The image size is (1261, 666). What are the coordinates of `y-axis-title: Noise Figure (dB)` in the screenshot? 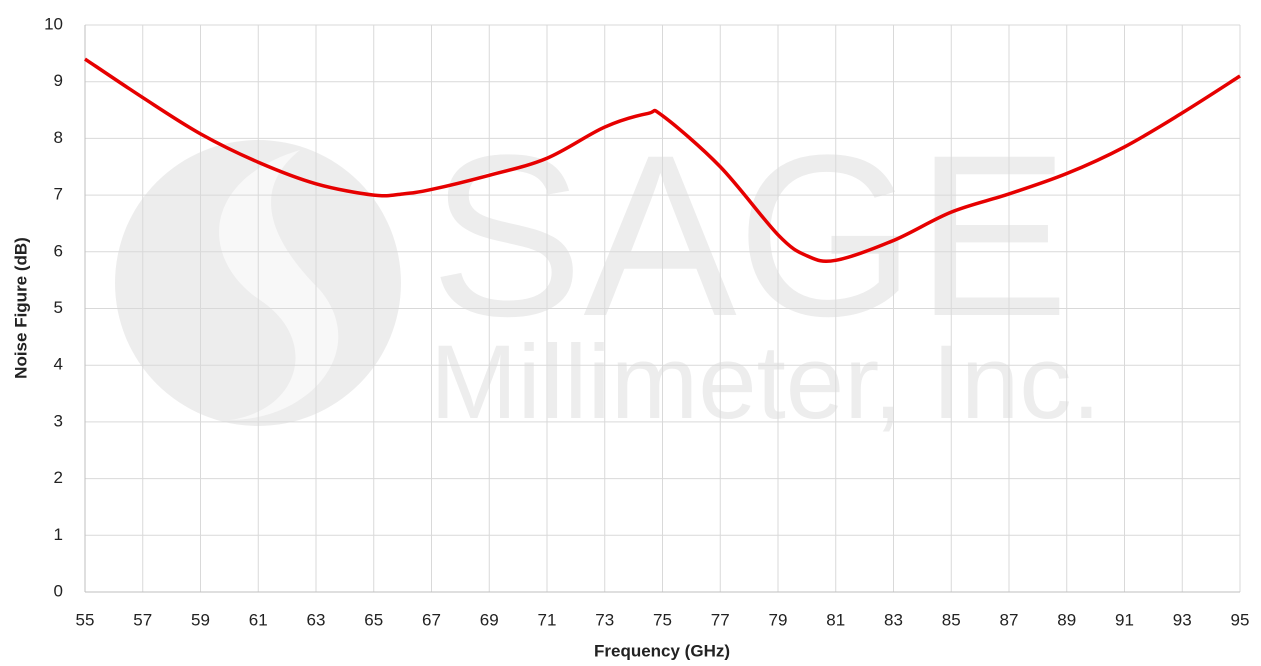 It's located at (20, 308).